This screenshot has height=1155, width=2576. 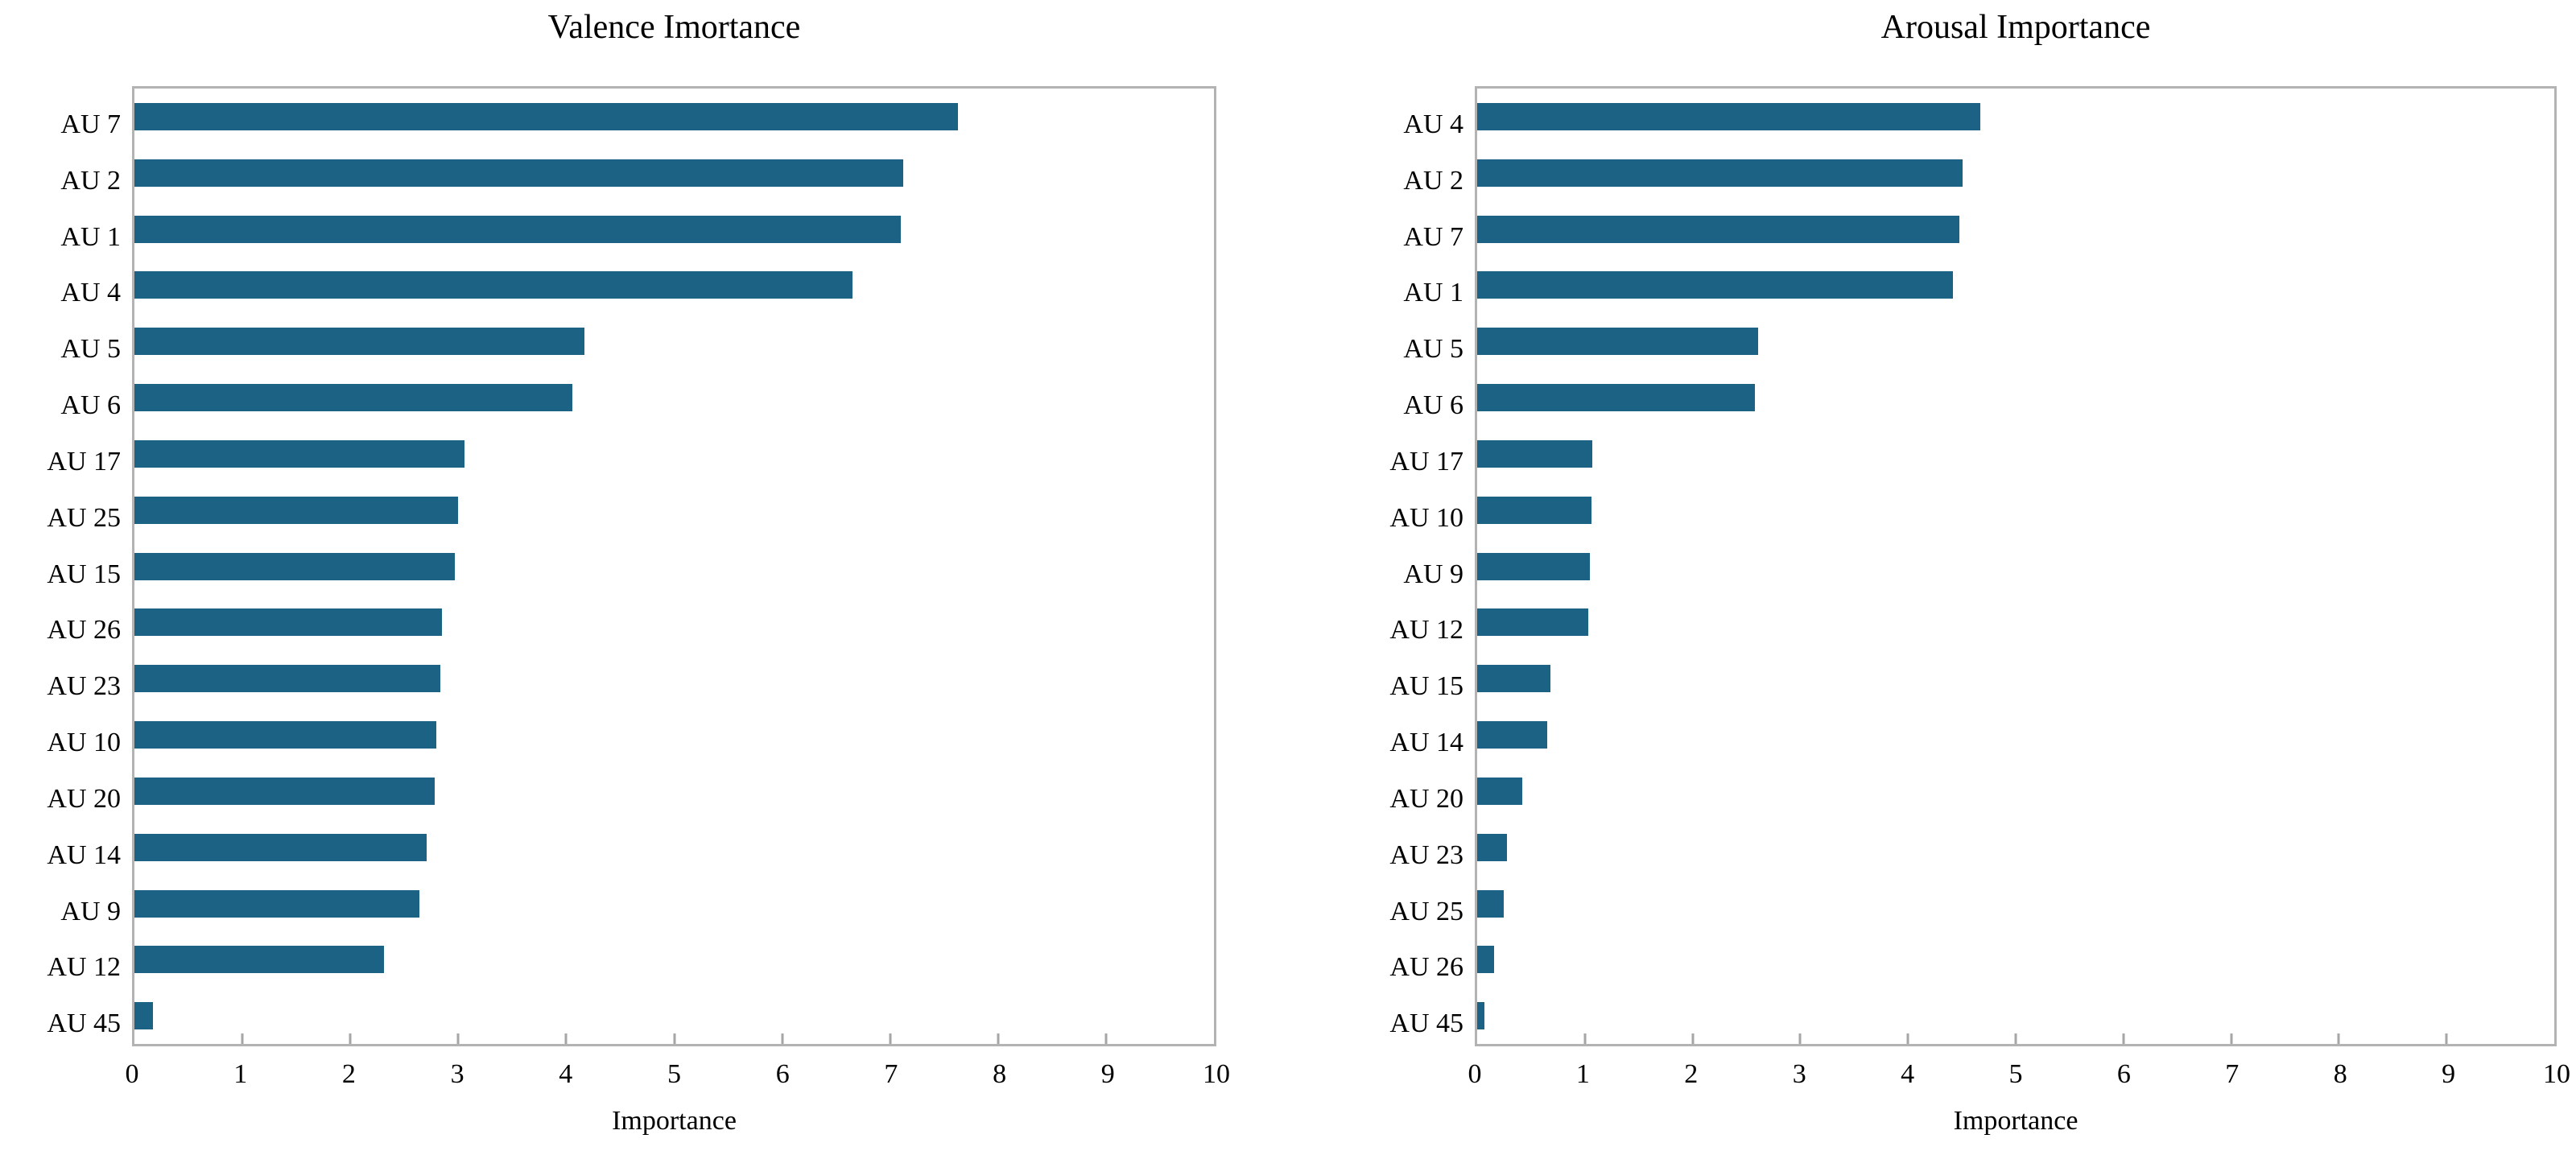 What do you see at coordinates (1433, 350) in the screenshot?
I see `y-tick-label: AU 5` at bounding box center [1433, 350].